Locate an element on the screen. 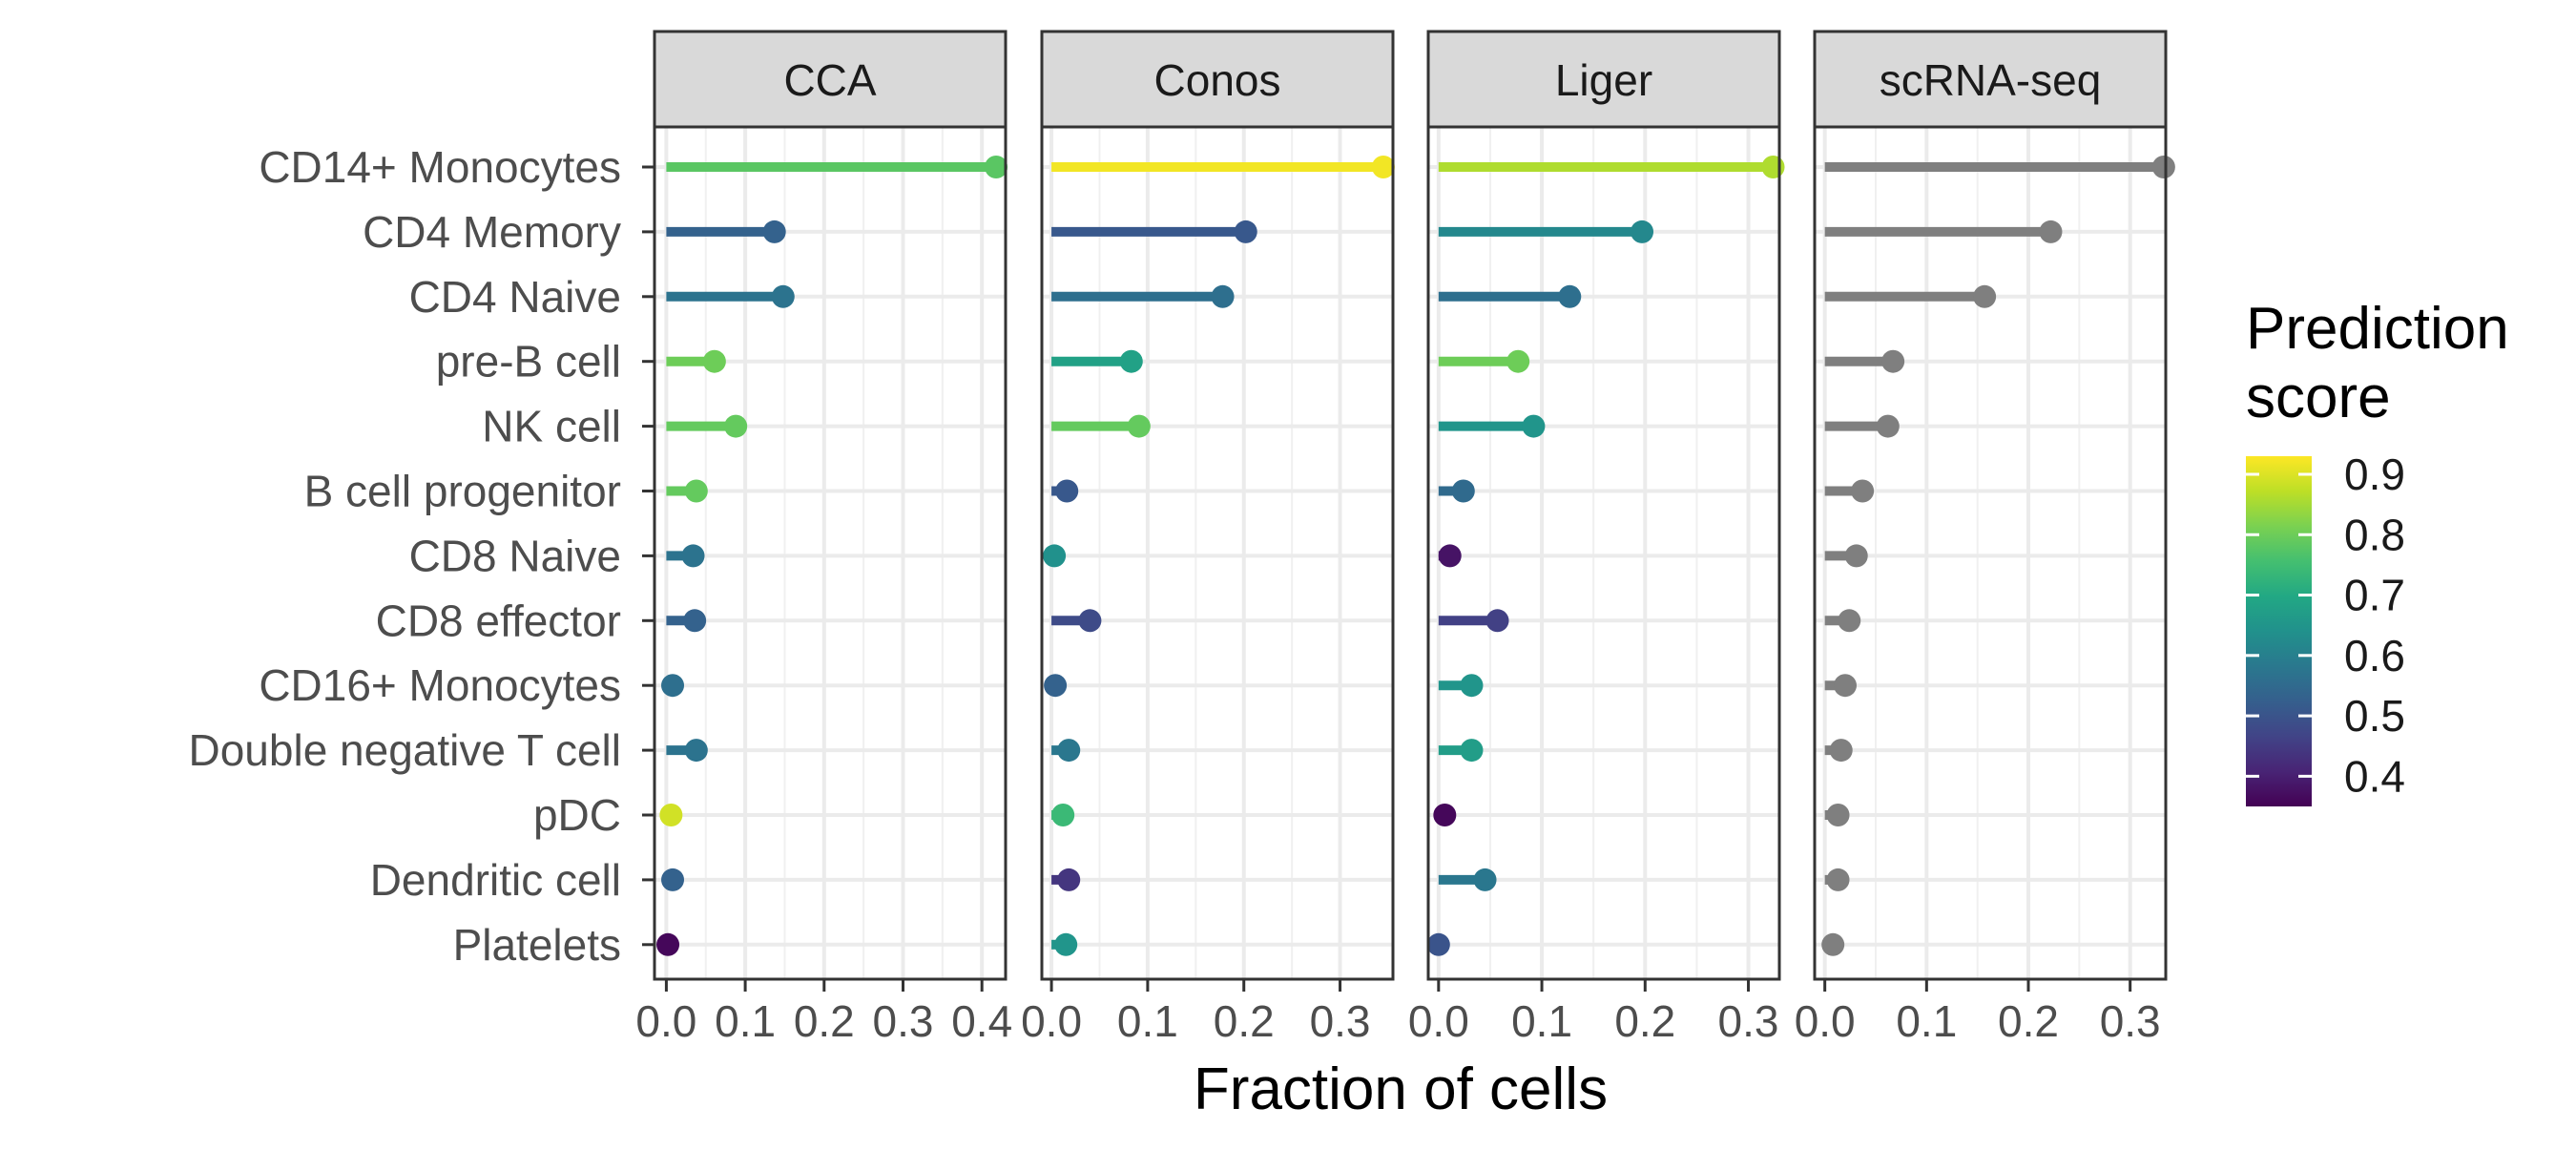 The width and height of the screenshot is (2576, 1150). legend-tick-label: 0.8 is located at coordinates (2374, 534).